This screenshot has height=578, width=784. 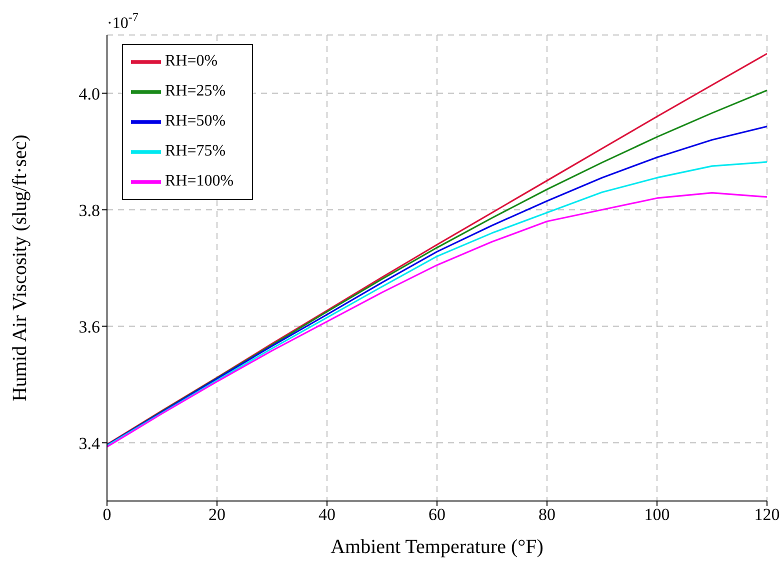 What do you see at coordinates (195, 121) in the screenshot?
I see `legend-label: RH=50%` at bounding box center [195, 121].